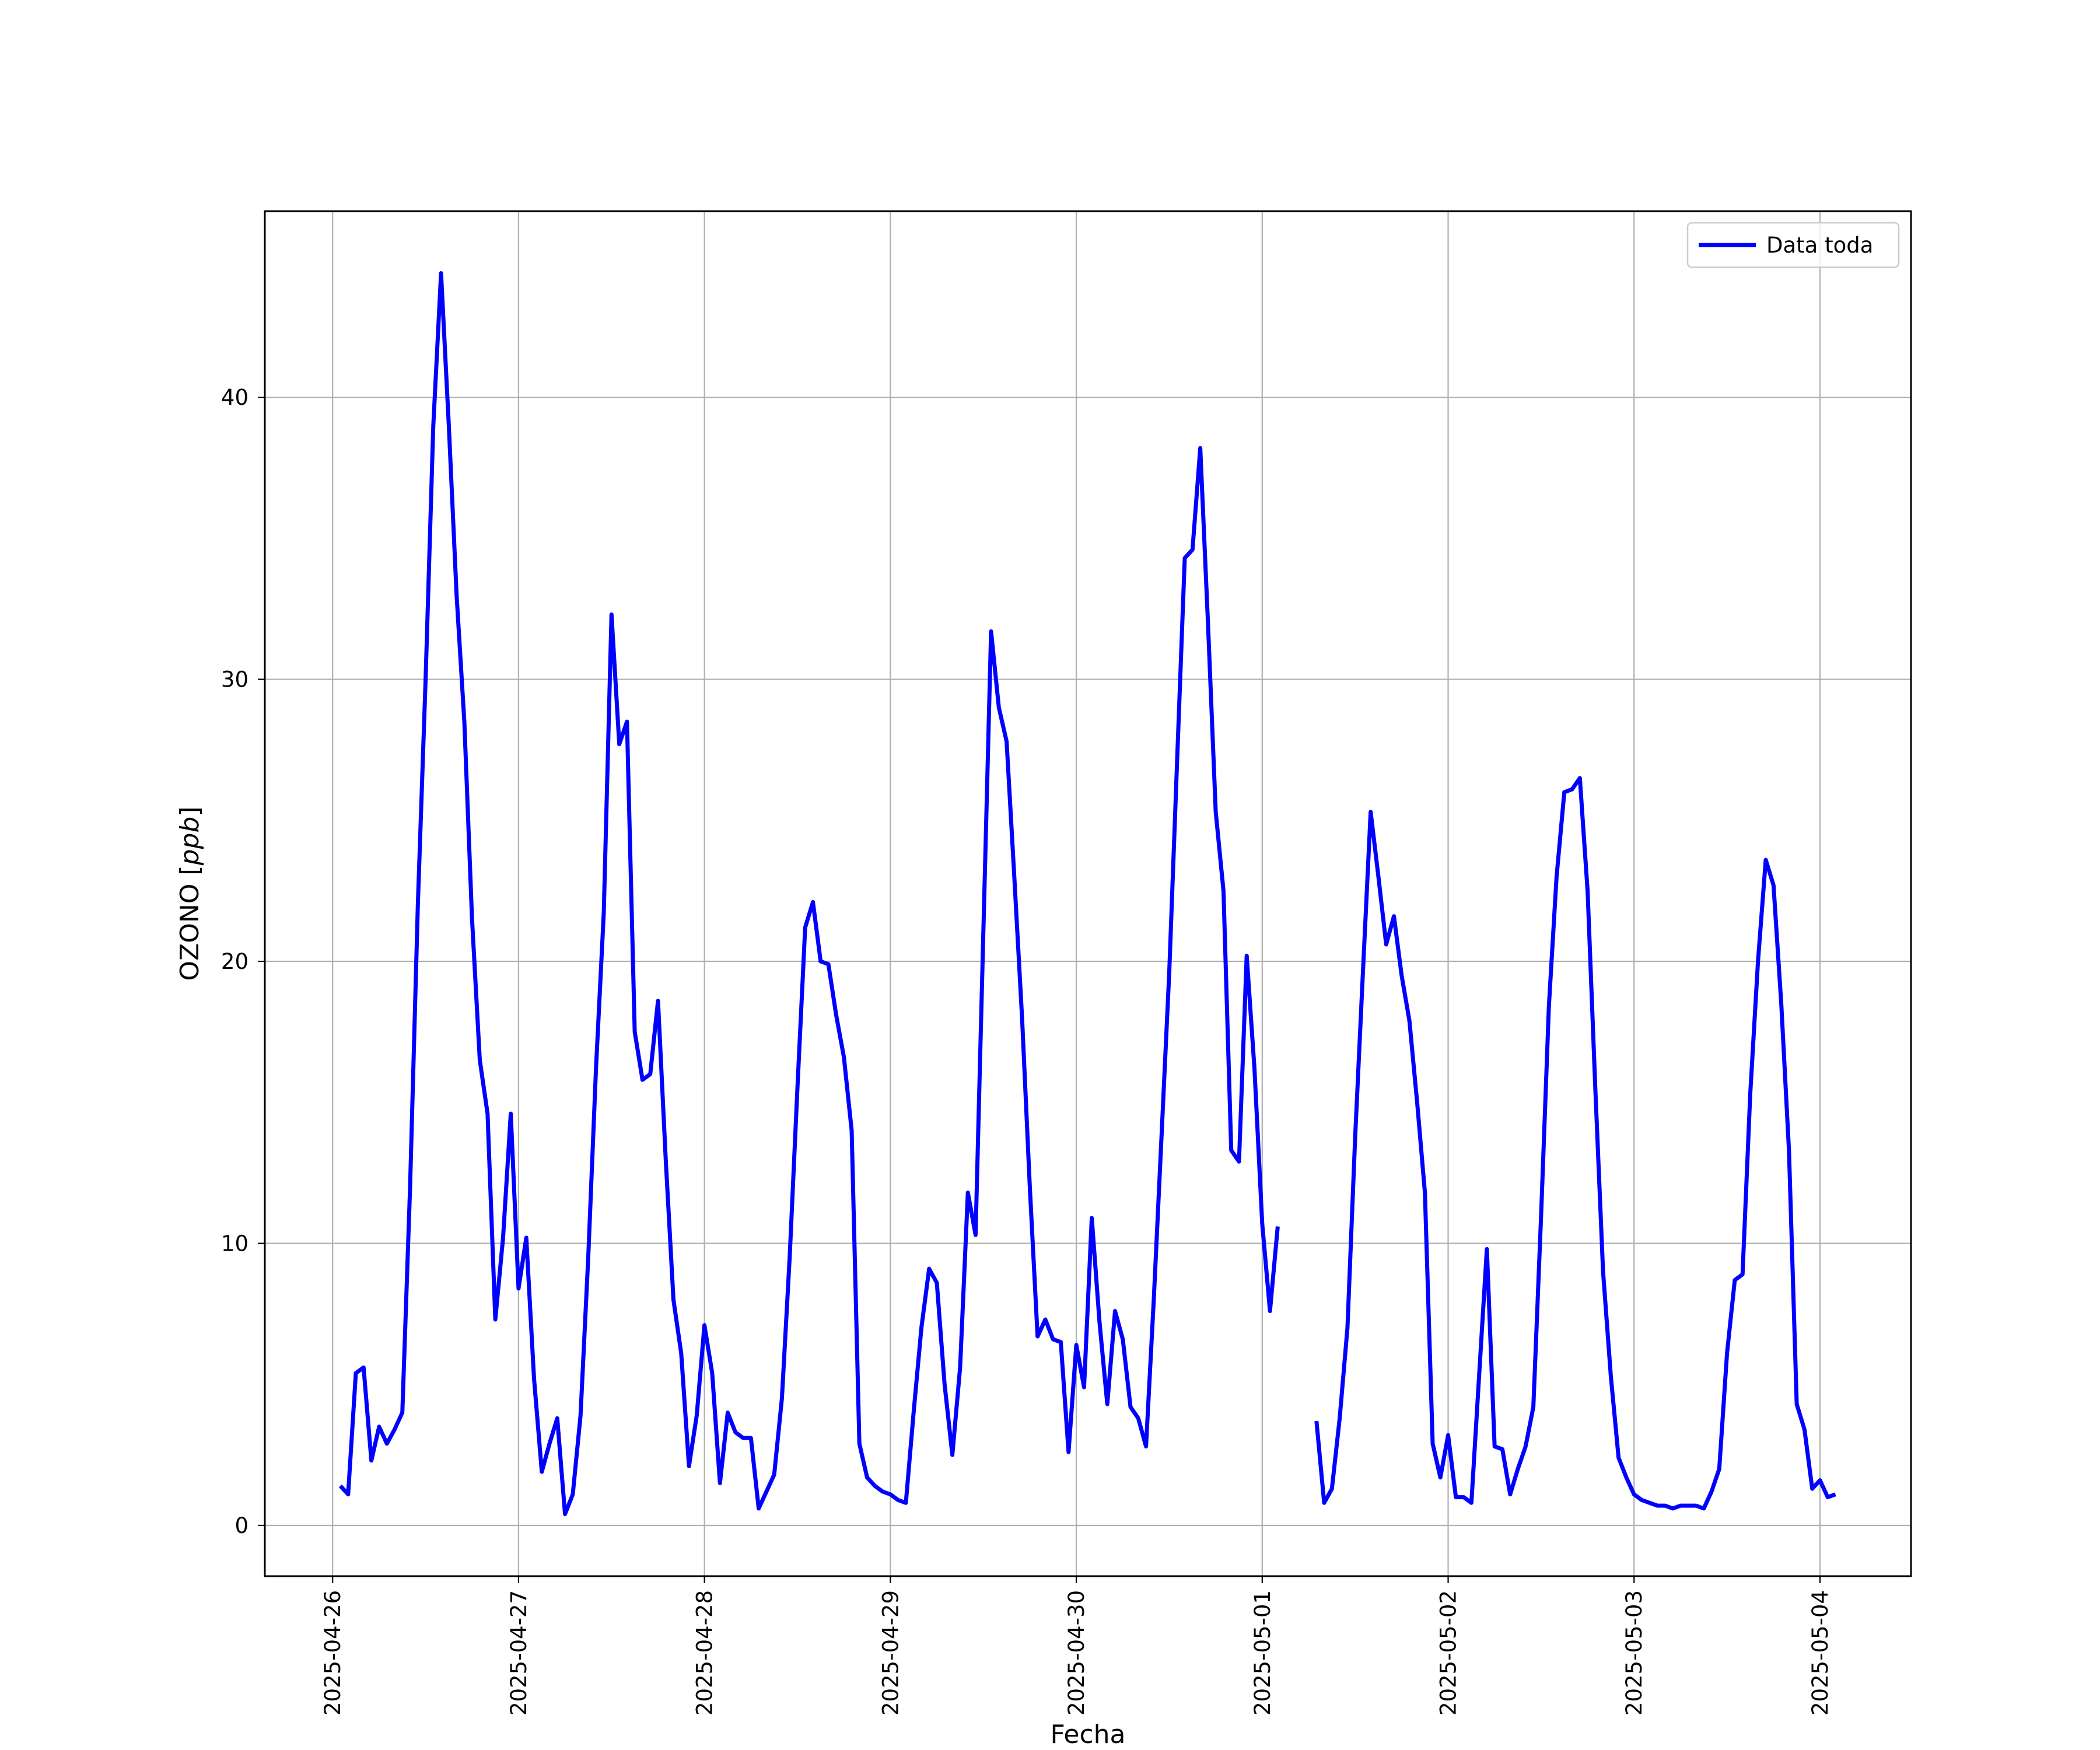  Describe the element at coordinates (190, 932) in the screenshot. I see `y-axis-label-main: OZONO` at that location.